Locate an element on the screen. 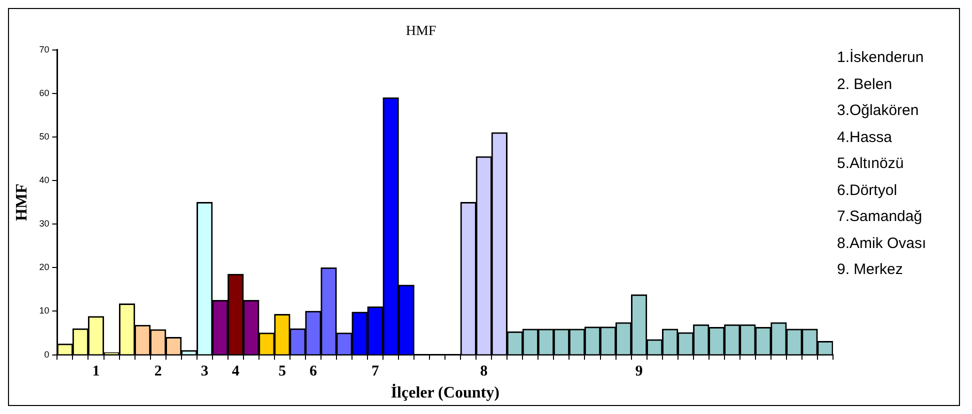 The height and width of the screenshot is (414, 972). y-tick-label: 30 is located at coordinates (44, 223).